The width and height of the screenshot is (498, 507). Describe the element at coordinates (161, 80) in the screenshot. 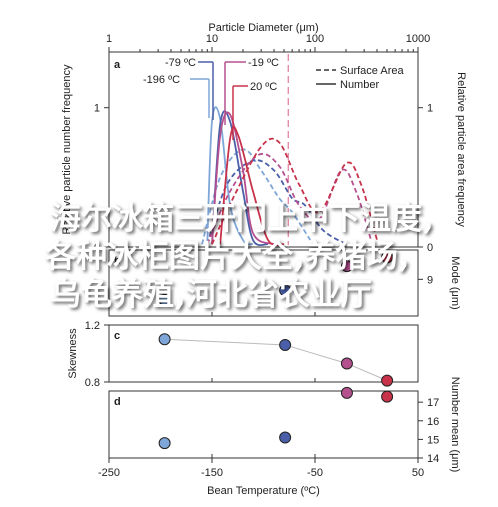

I see `panel-a-annotation-neg196: -196 ºC` at that location.